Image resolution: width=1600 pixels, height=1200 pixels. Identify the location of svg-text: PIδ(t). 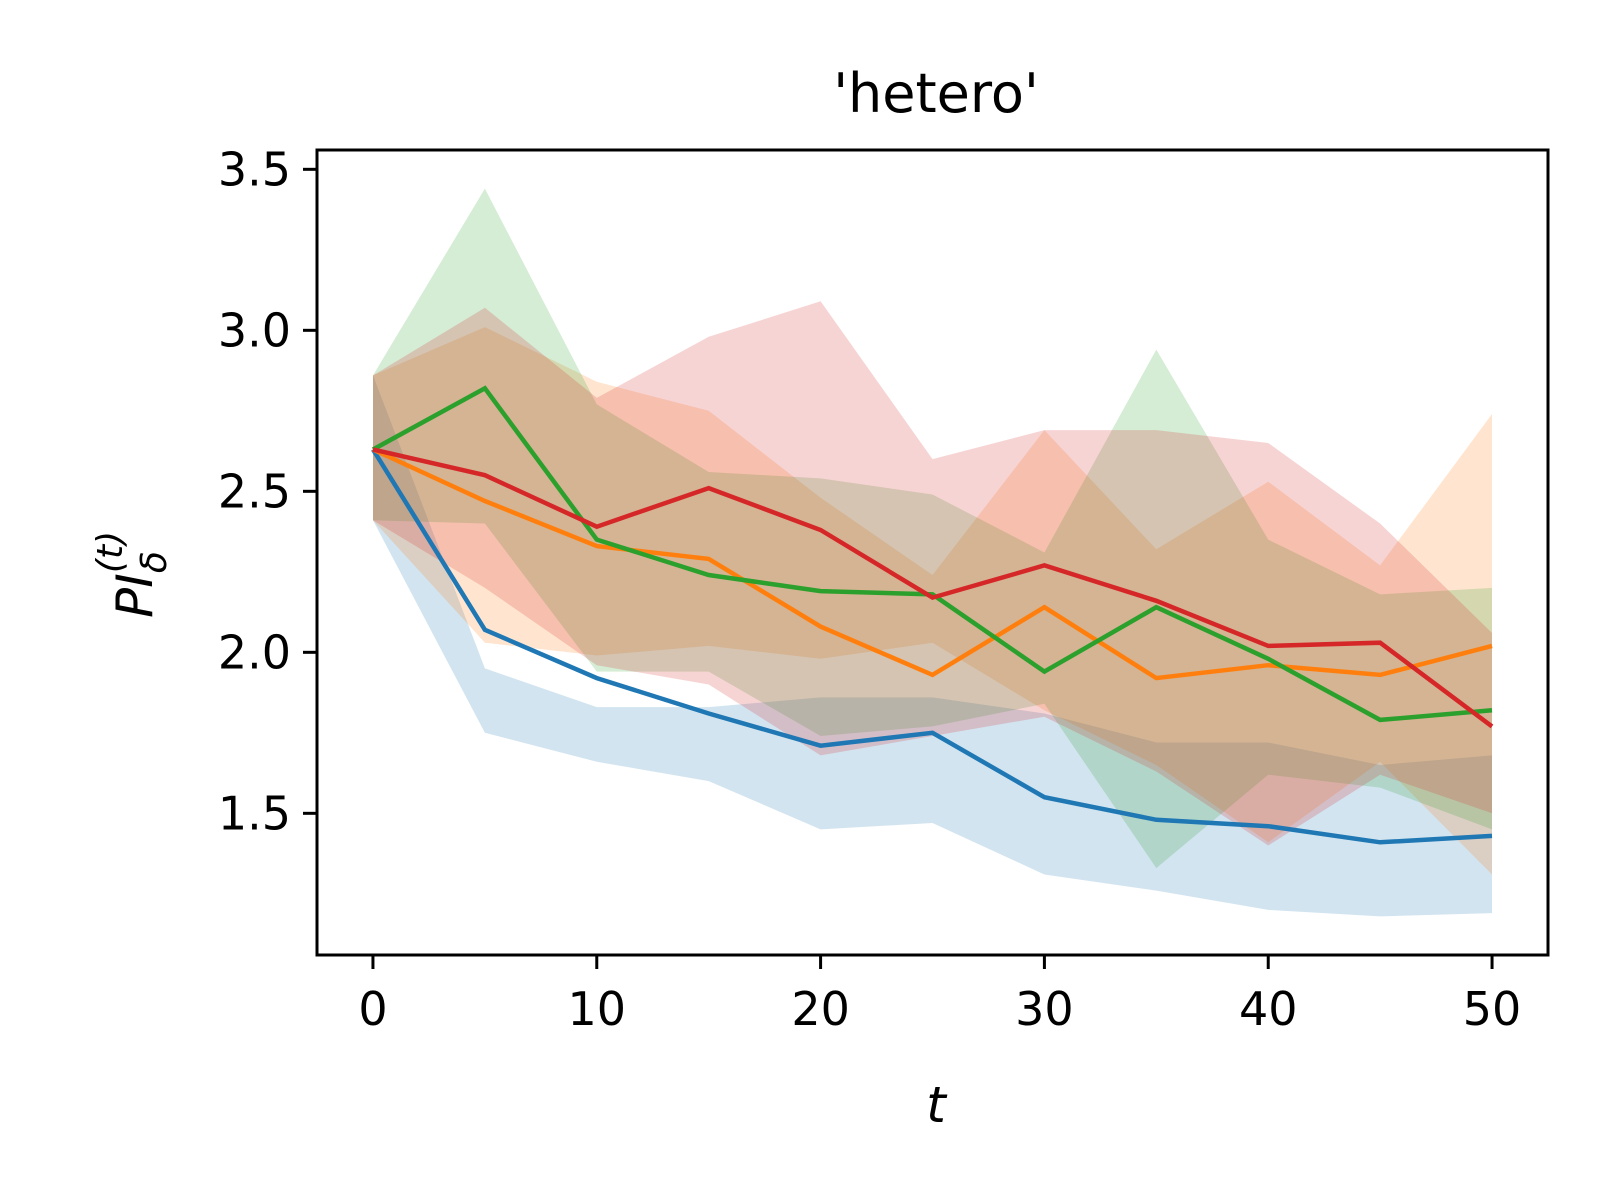
(132, 574).